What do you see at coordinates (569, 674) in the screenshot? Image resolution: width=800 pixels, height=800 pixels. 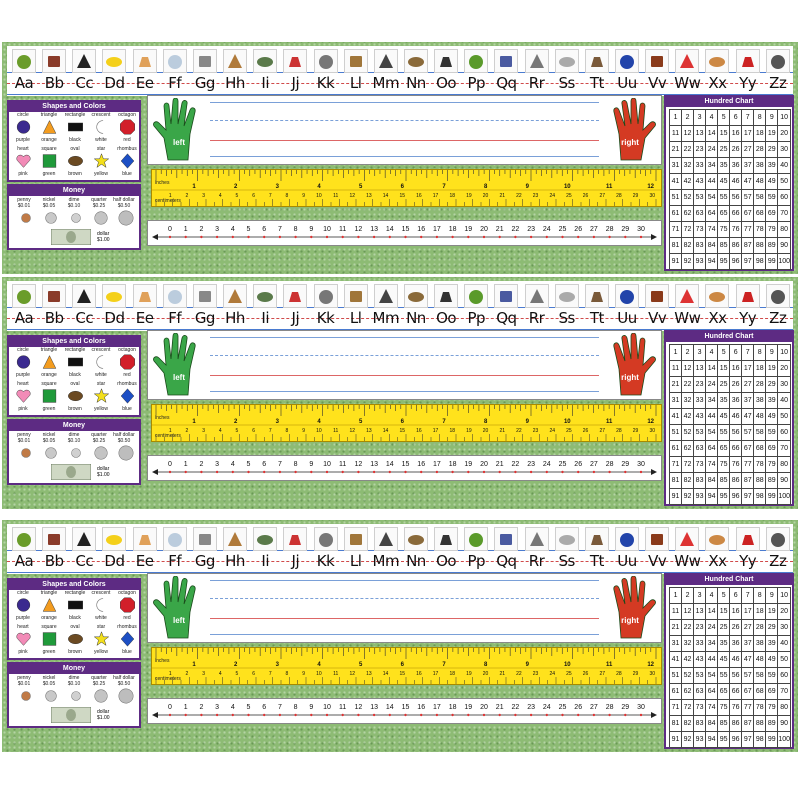 I see `cm-tick-label: 25` at bounding box center [569, 674].